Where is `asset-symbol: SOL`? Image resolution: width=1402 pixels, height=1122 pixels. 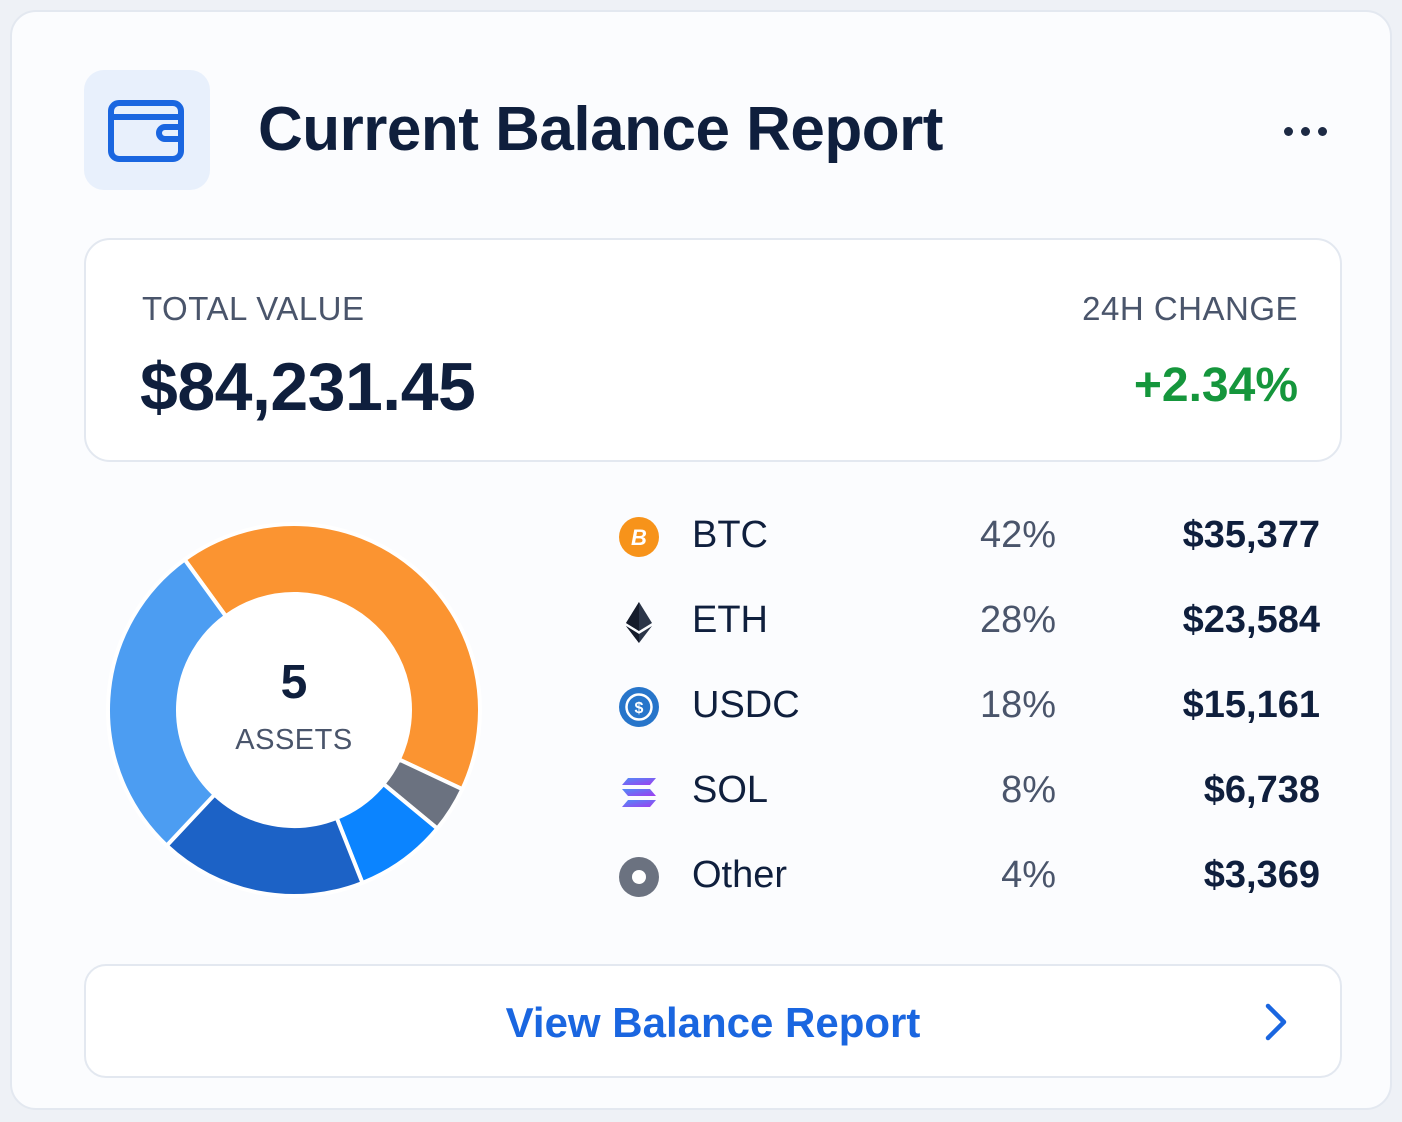
asset-symbol: SOL is located at coordinates (730, 790).